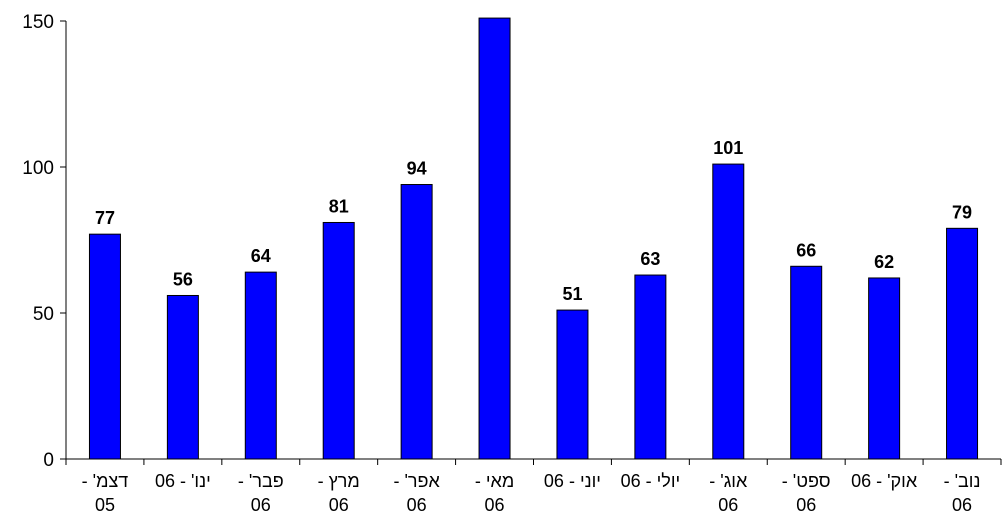 The image size is (1004, 529). Describe the element at coordinates (494, 481) in the screenshot. I see `x-tick-label: מאי -` at that location.